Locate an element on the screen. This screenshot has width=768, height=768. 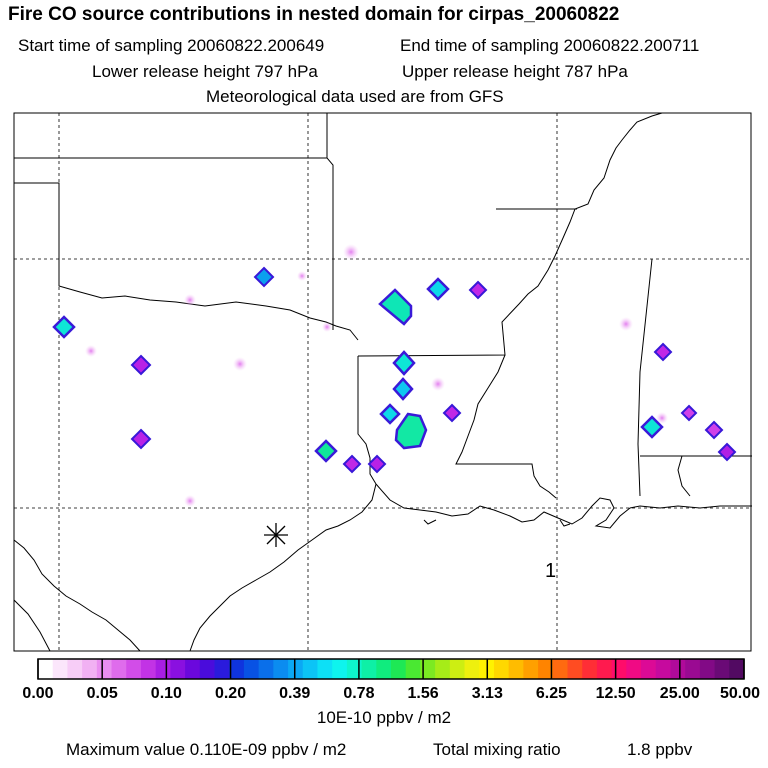
upper-release-text: Upper release height 787 hPa is located at coordinates (515, 71).